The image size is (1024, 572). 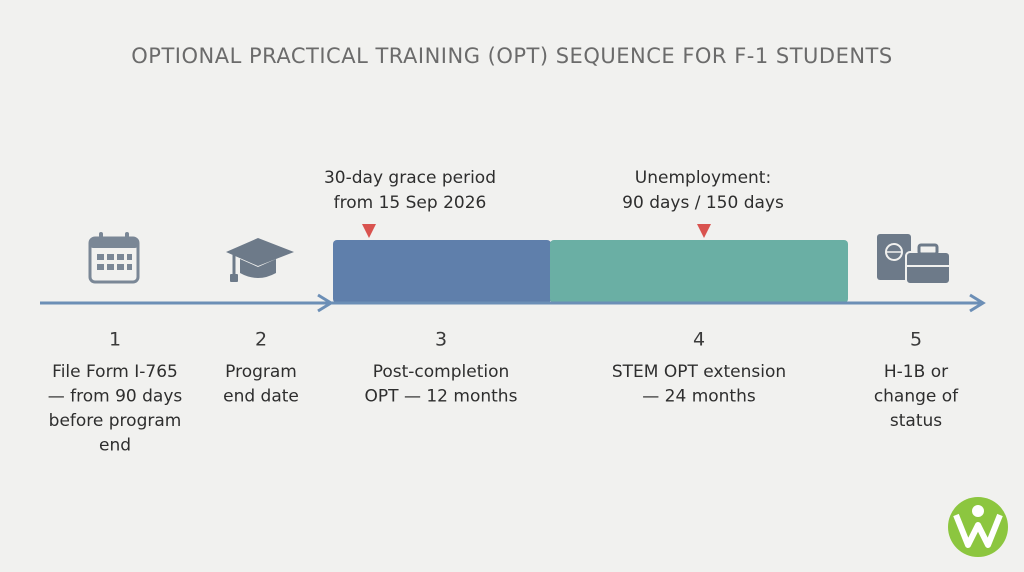 I want to click on step-number: 3, so click(x=441, y=340).